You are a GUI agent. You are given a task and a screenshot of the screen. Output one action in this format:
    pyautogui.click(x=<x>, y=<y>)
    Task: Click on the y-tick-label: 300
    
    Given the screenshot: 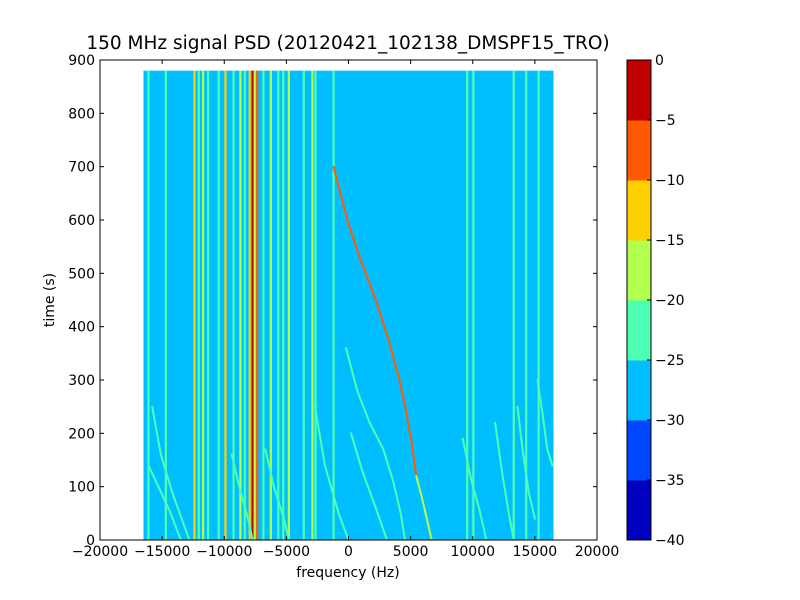 What is the action you would take?
    pyautogui.click(x=81, y=381)
    